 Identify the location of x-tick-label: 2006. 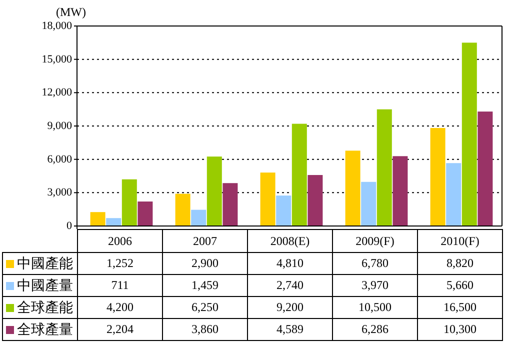
(120, 241).